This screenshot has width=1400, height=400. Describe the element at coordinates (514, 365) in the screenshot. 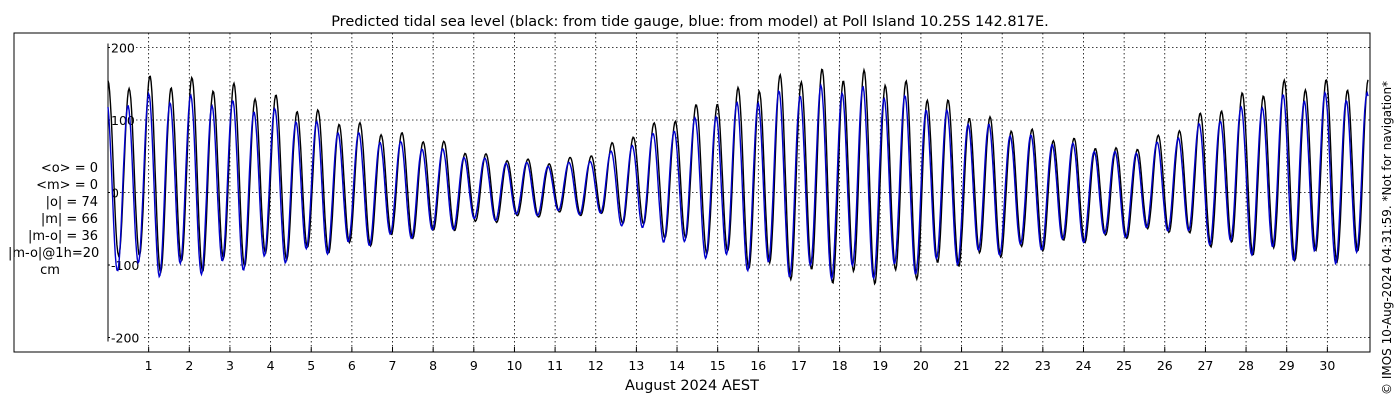

I see `x-tick-label: 10` at that location.